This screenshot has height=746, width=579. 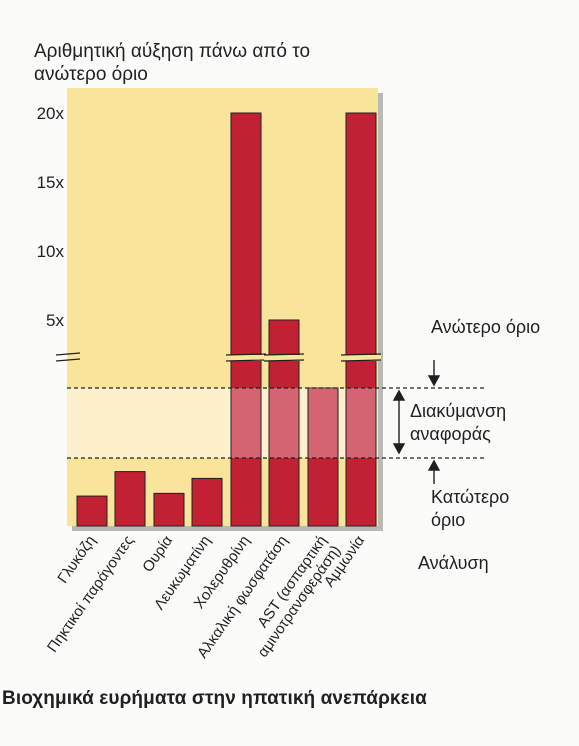 I want to click on upper-limit-text: Ανώτερο όριο, so click(x=486, y=327).